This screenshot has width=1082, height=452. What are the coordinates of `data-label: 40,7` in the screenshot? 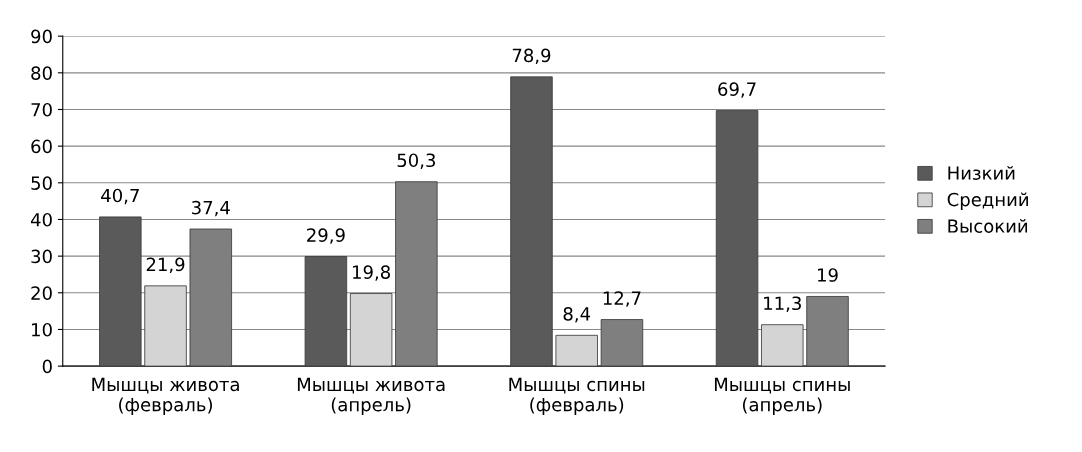 It's located at (120, 196).